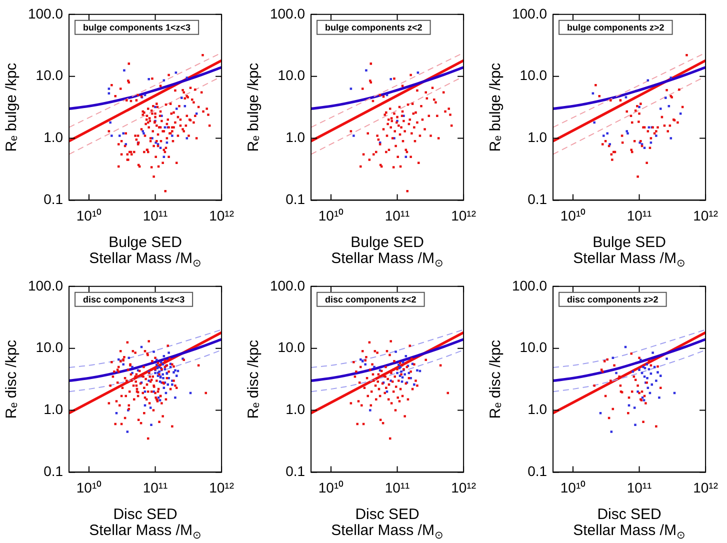 The image size is (727, 543). I want to click on text: disc components z<2, so click(370, 299).